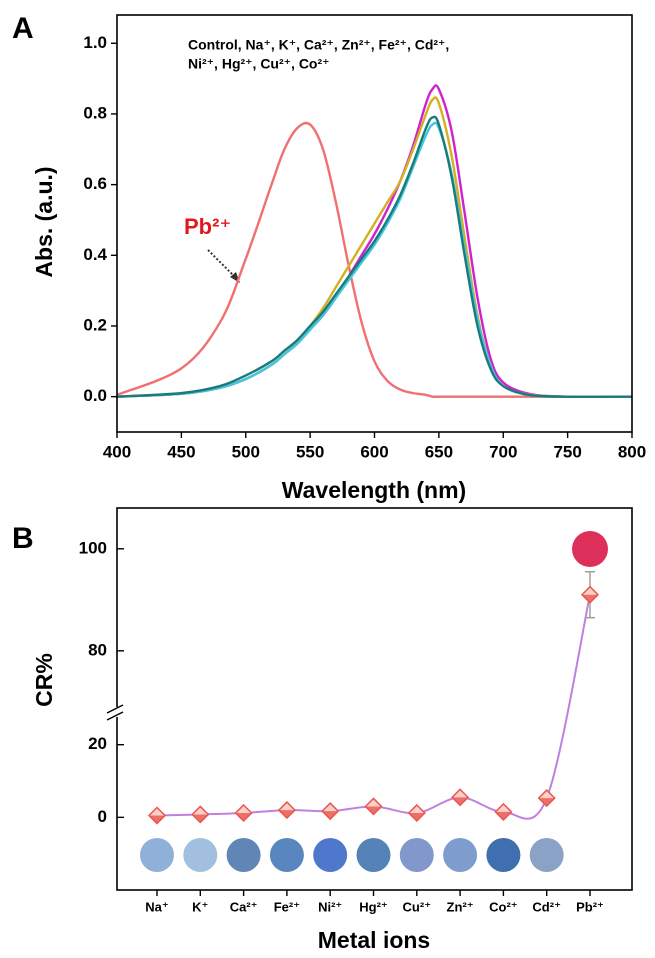 The image size is (655, 958). I want to click on x-tick-label: 500, so click(246, 451).